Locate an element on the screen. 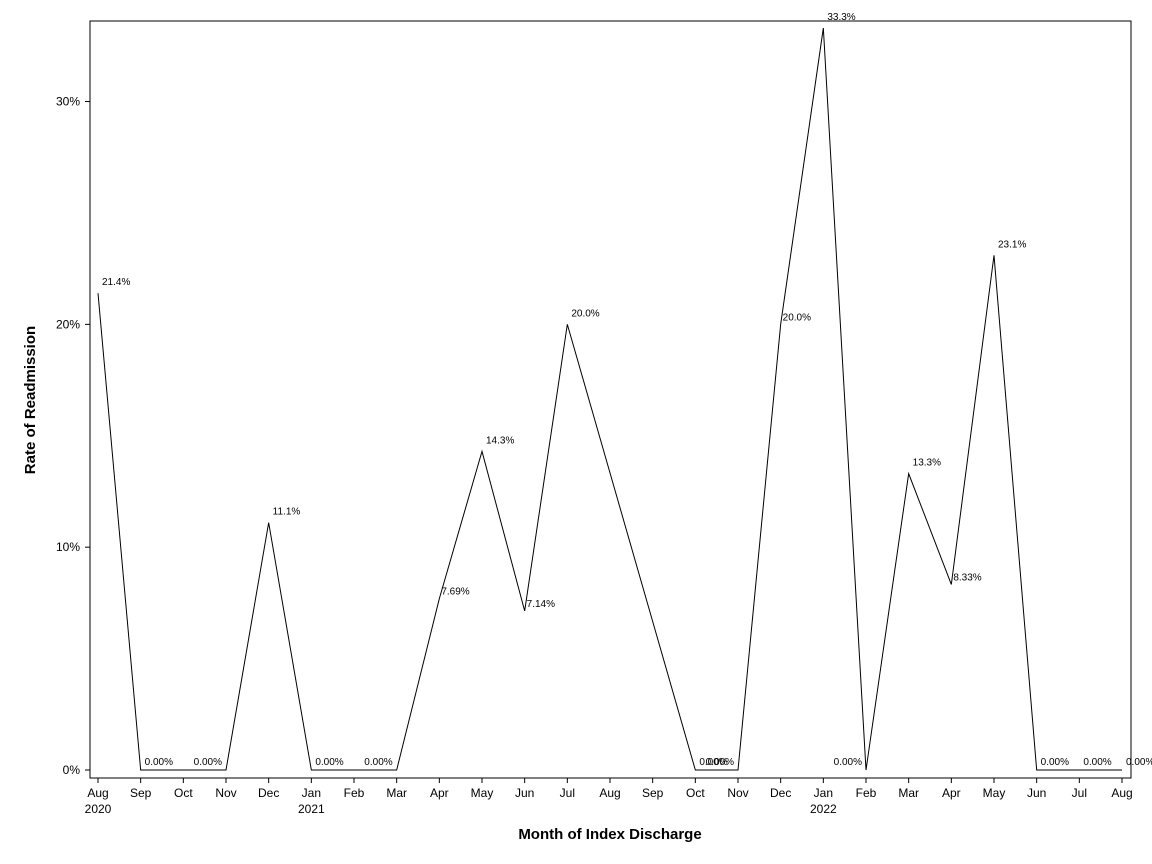  x-year-label: 2021 is located at coordinates (311, 809).